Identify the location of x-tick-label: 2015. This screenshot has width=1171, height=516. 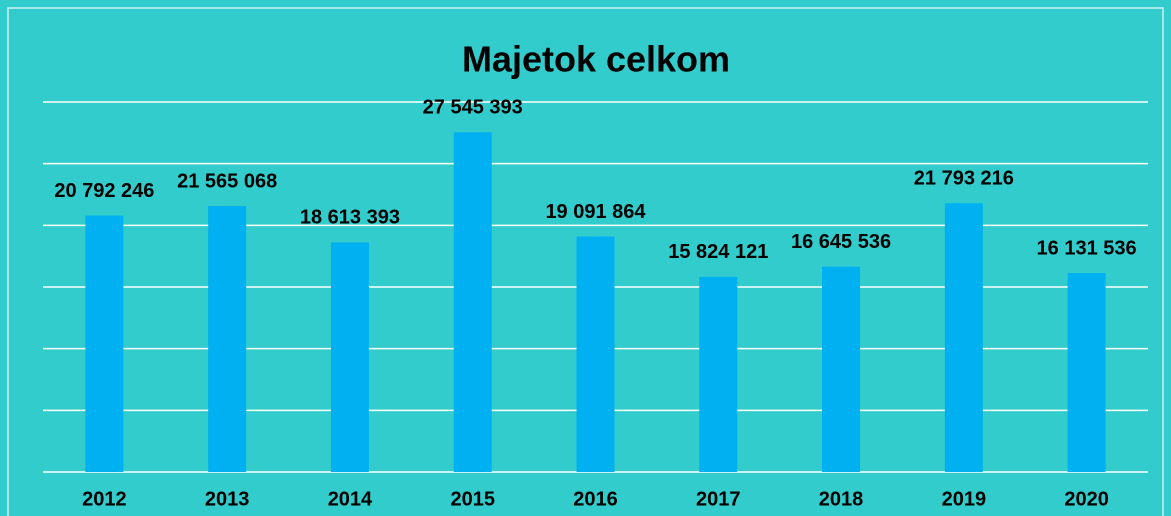
(472, 499).